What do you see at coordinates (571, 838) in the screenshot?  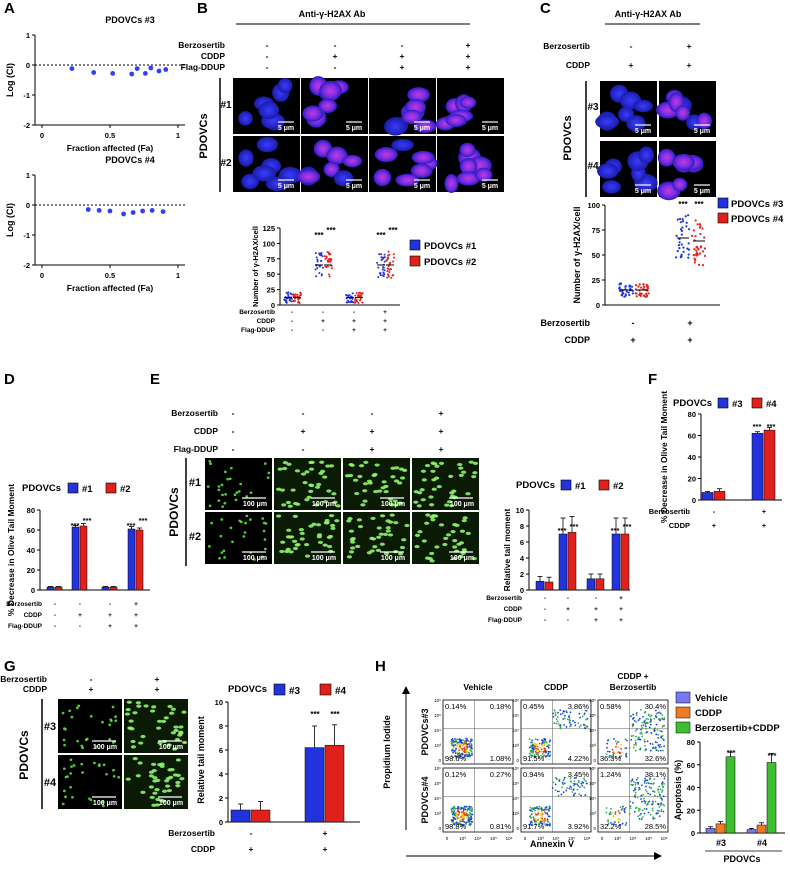 I see `panel-h-xtick: 10⁵` at bounding box center [571, 838].